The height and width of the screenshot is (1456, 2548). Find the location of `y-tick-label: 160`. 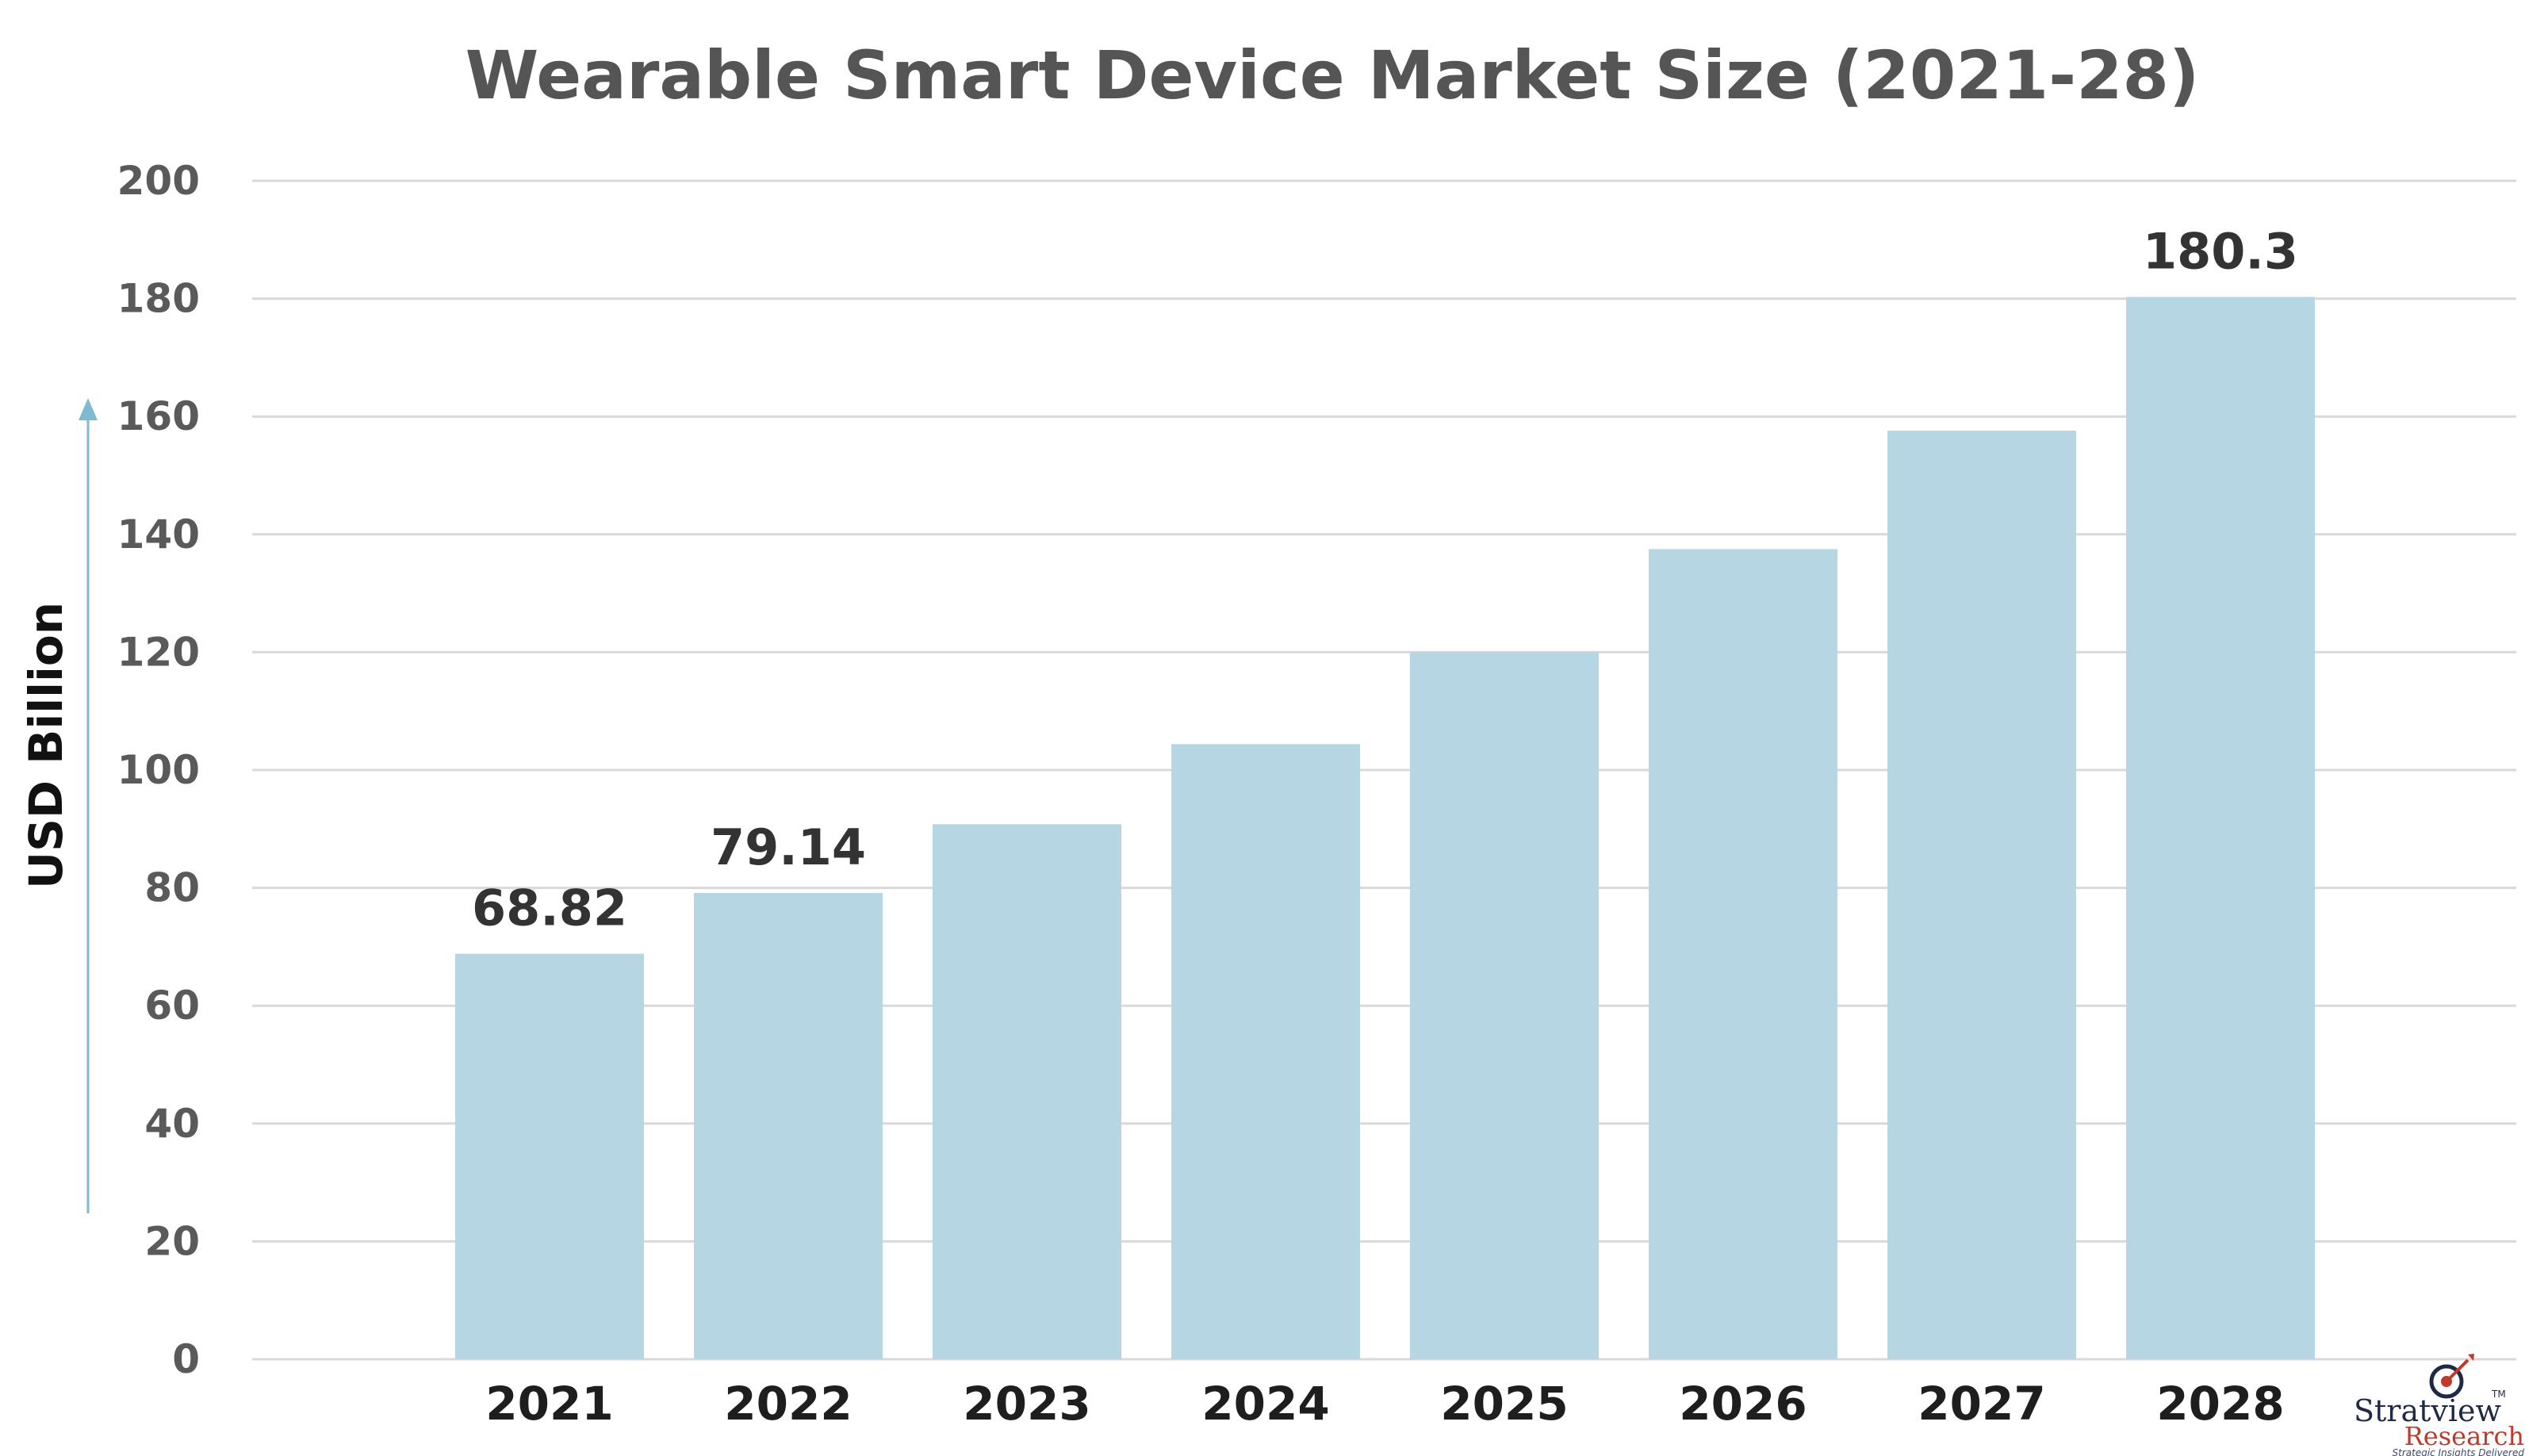

y-tick-label: 160 is located at coordinates (158, 416).